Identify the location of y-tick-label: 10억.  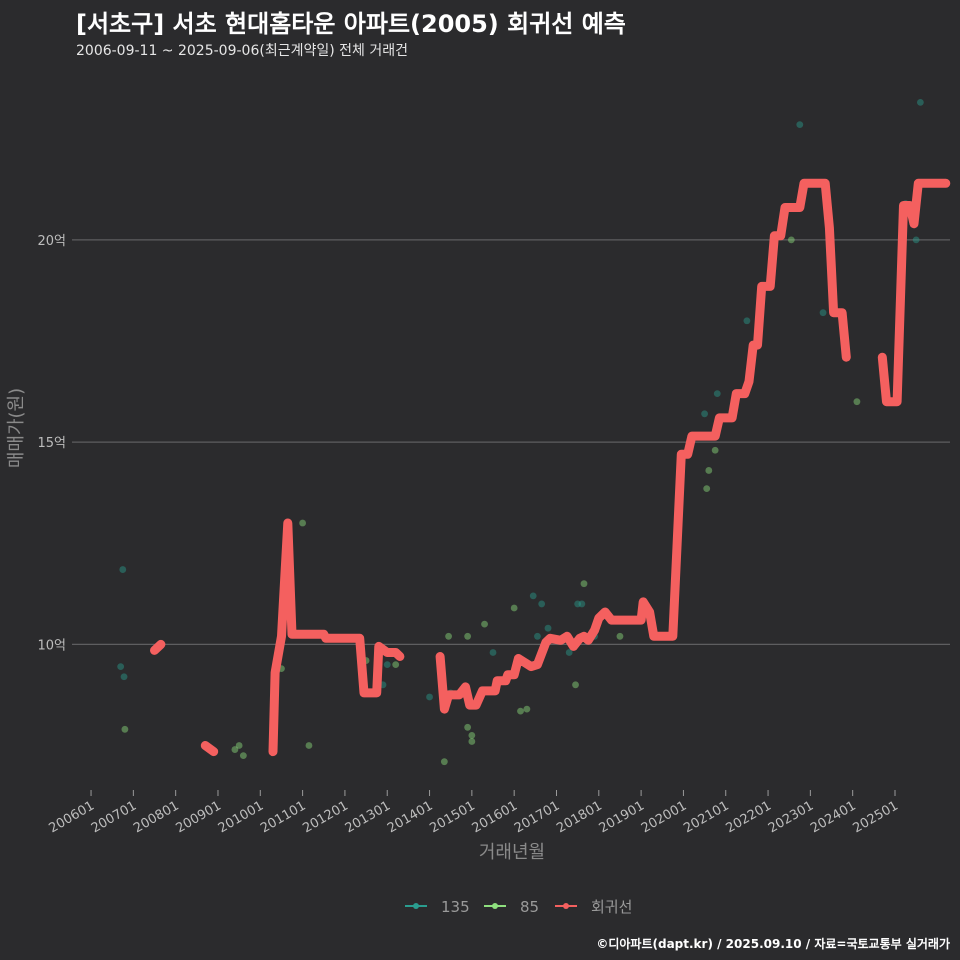
(51, 645).